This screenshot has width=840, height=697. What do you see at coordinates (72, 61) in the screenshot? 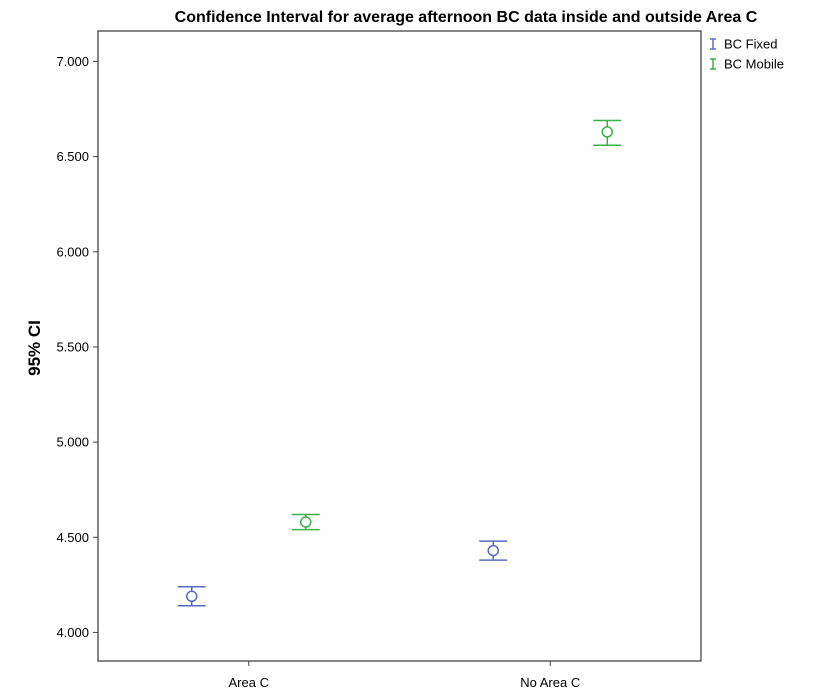
I see `y-tick-label: 7.000` at bounding box center [72, 61].